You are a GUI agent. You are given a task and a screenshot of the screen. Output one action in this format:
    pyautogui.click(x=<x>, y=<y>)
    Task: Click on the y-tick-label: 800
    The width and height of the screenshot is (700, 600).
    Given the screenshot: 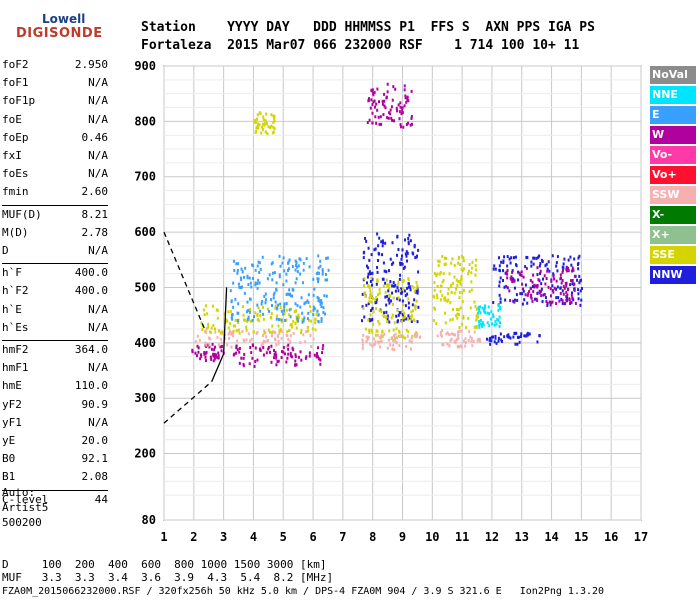 What is the action you would take?
    pyautogui.click(x=145, y=121)
    